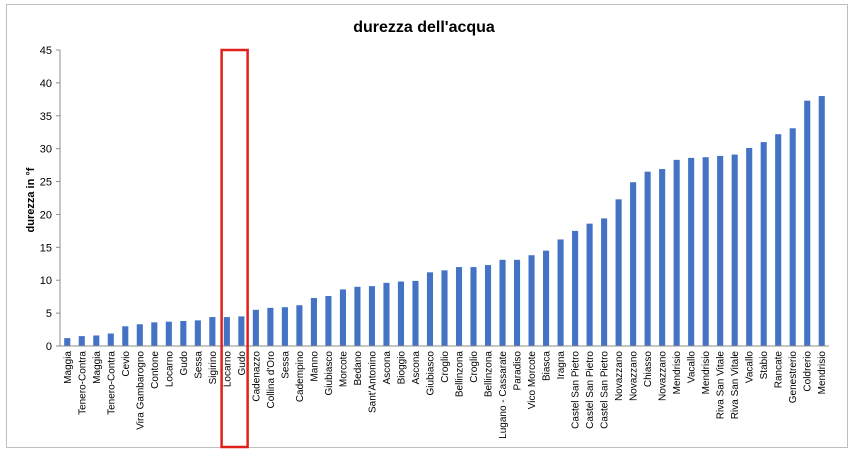 The width and height of the screenshot is (857, 455). What do you see at coordinates (46, 281) in the screenshot?
I see `y-tick-label: 10` at bounding box center [46, 281].